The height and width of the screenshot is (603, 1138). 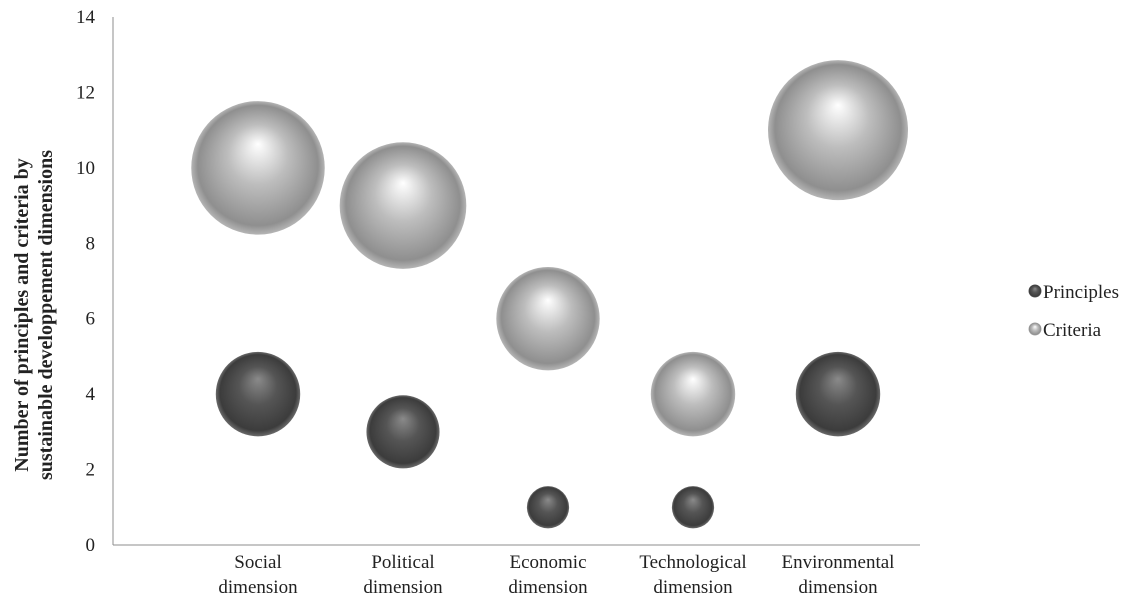 I want to click on y-axis: 0 2 4 6 8 10 12 14, so click(x=95, y=281).